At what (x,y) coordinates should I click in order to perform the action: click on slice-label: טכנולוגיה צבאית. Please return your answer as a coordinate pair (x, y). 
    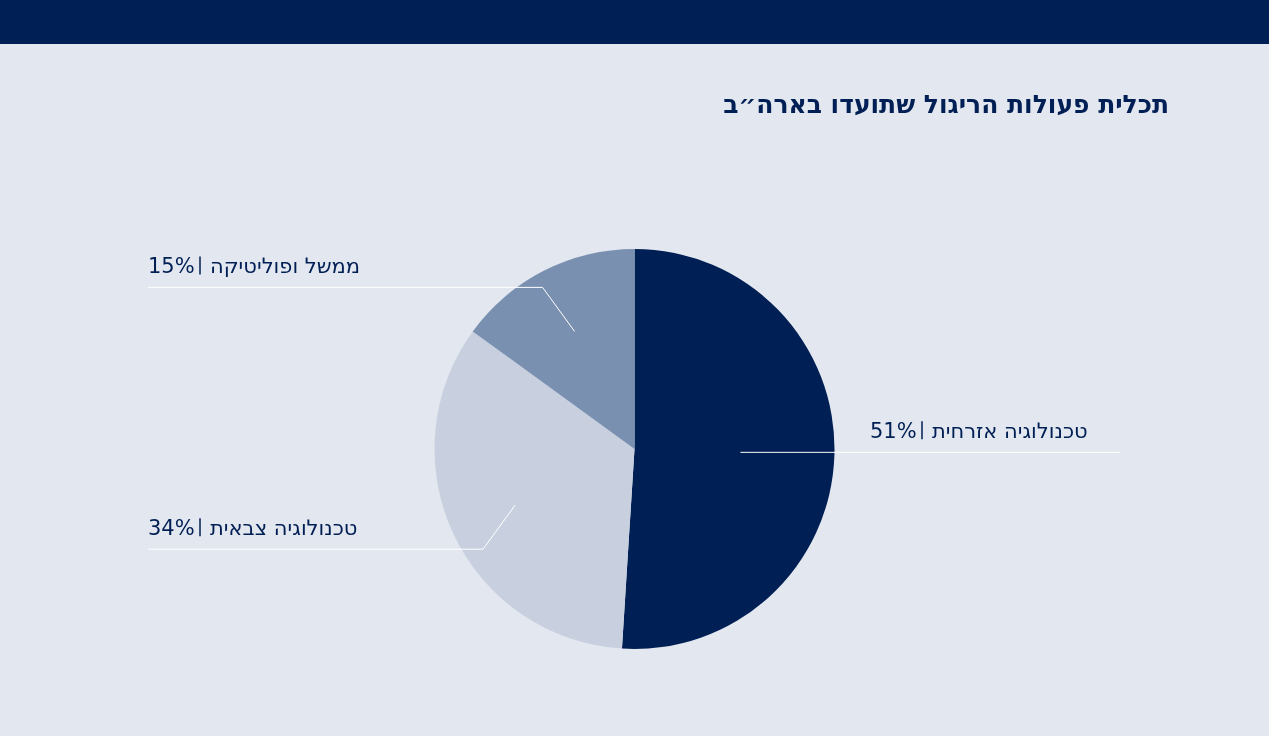
    Looking at the image, I should click on (284, 528).